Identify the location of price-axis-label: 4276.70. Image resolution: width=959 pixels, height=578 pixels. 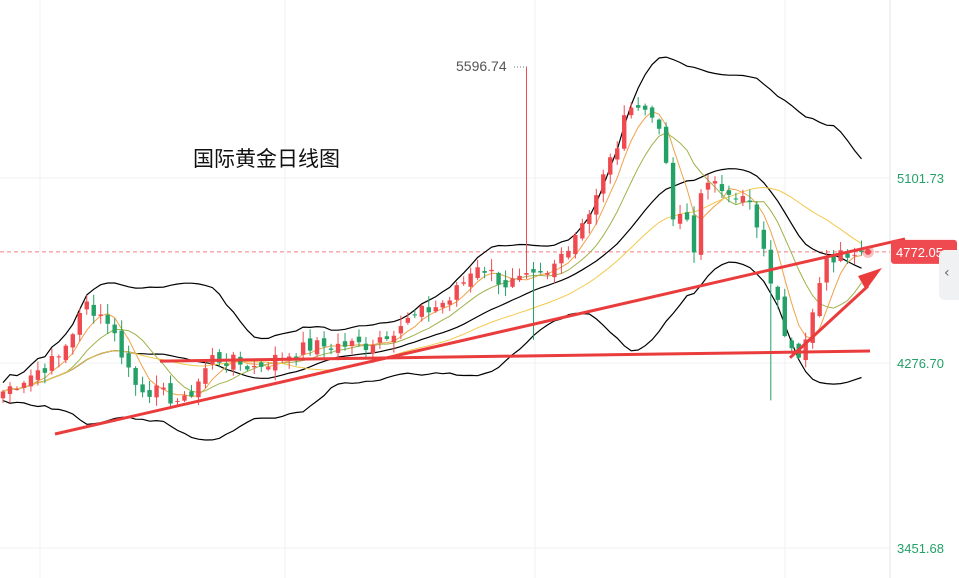
(920, 363).